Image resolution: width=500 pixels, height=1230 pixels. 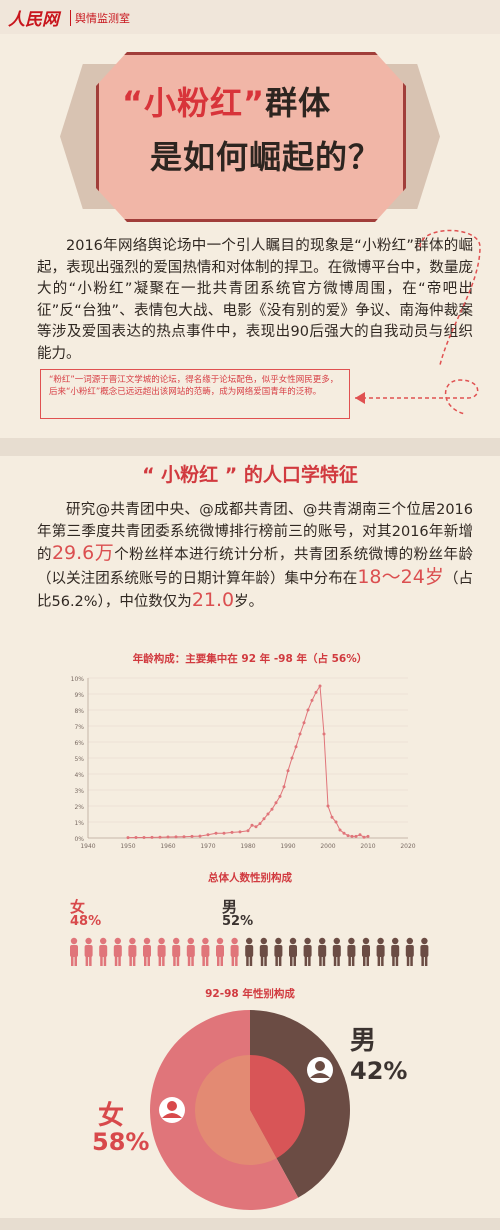 What do you see at coordinates (250, 447) in the screenshot?
I see `section-divider` at bounding box center [250, 447].